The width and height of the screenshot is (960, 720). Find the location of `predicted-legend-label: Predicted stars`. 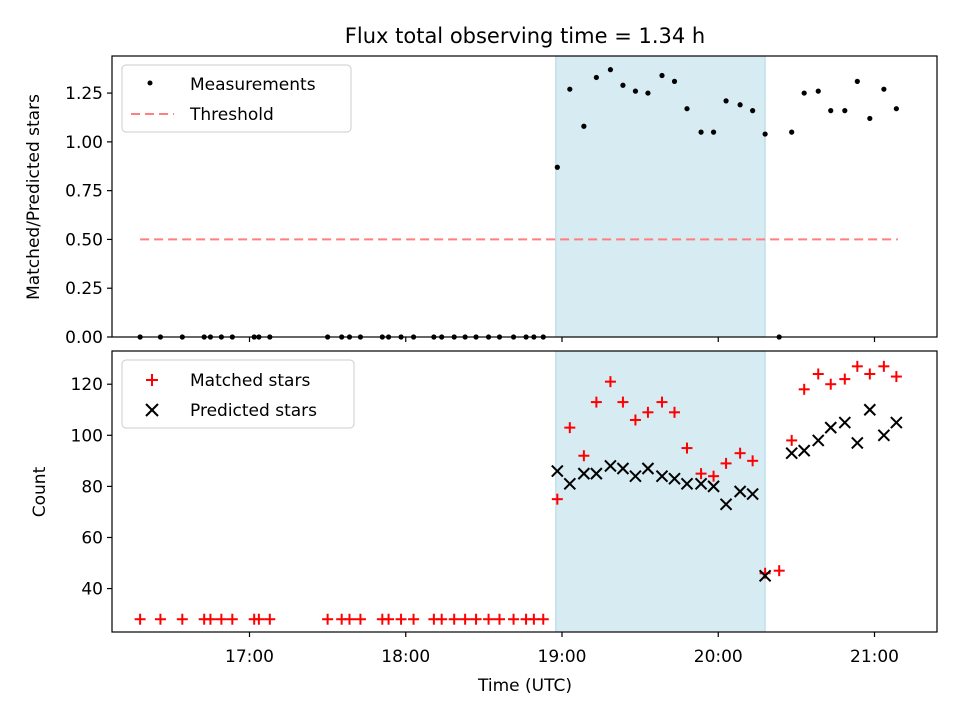

predicted-legend-label: Predicted stars is located at coordinates (253, 411).